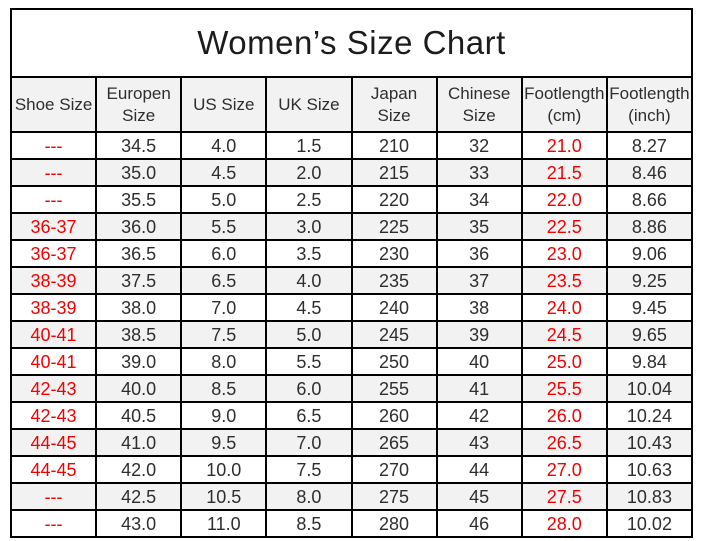 Image resolution: width=702 pixels, height=541 pixels. Describe the element at coordinates (479, 469) in the screenshot. I see `cell-chinese-size: 44` at that location.